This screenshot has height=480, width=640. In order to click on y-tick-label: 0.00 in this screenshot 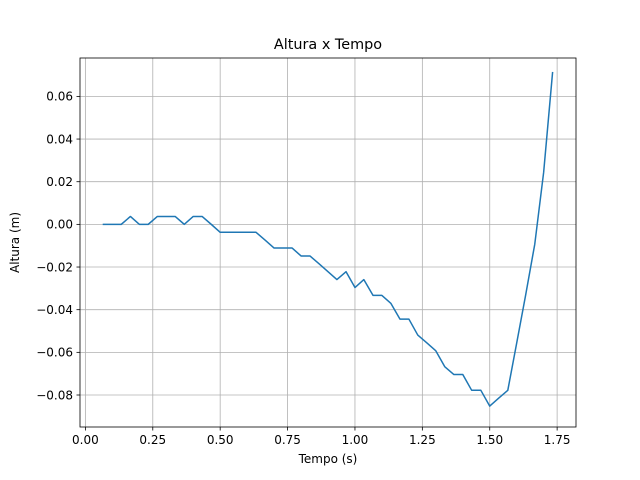, I will do `click(59, 225)`.